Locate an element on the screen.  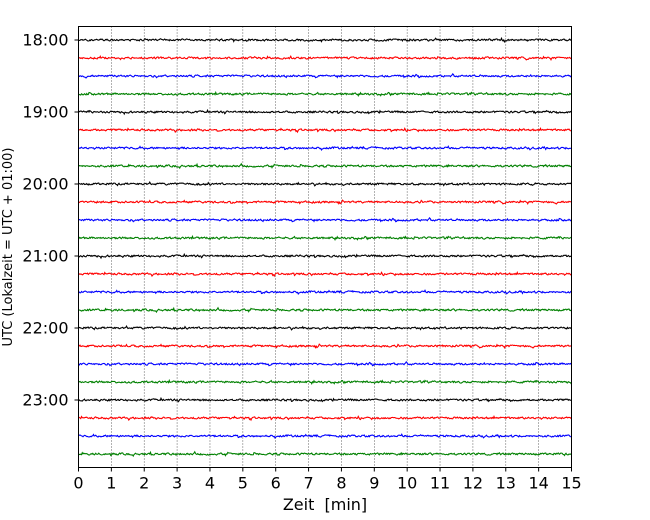
y-tick-label: 19:00 is located at coordinates (45, 112).